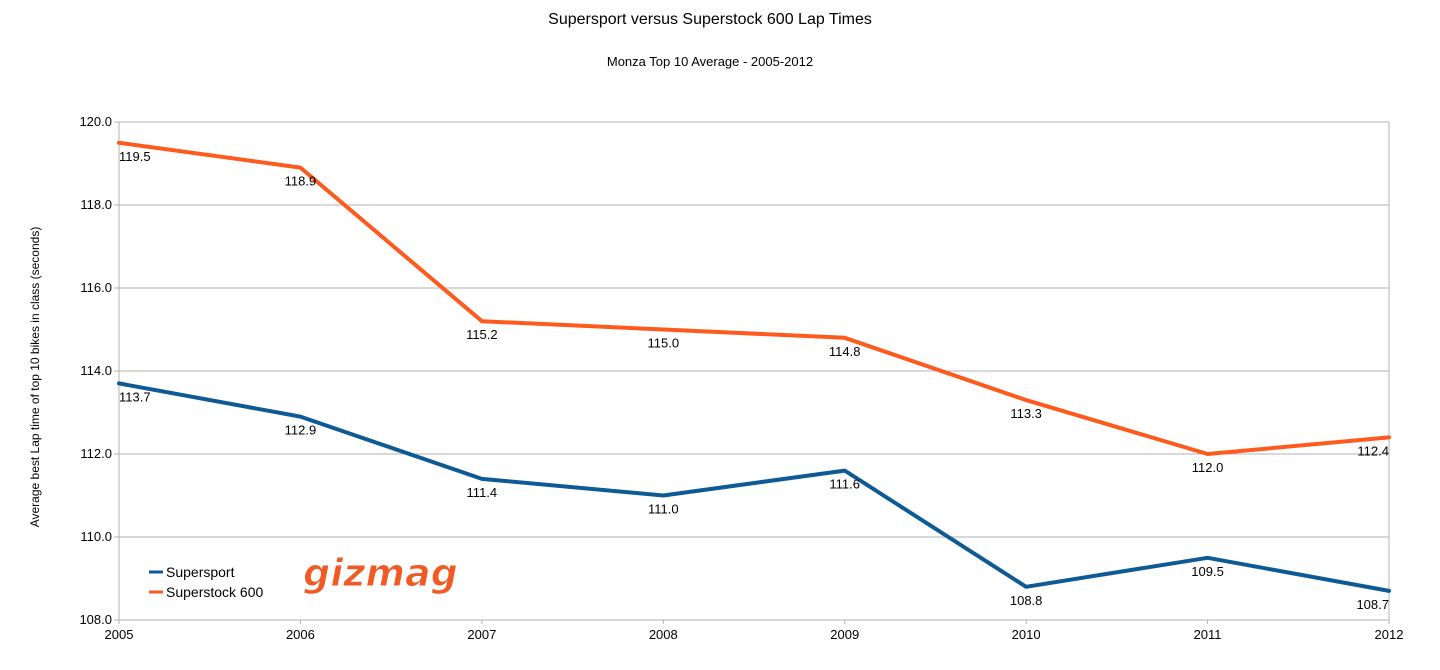  Describe the element at coordinates (844, 634) in the screenshot. I see `x-tick-label: 2009` at that location.